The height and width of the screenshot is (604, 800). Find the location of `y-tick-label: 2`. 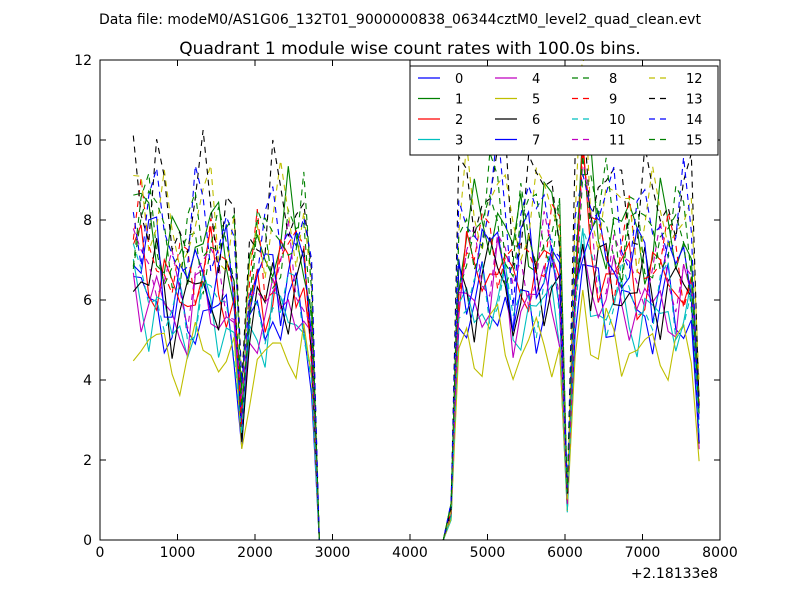

y-tick-label: 2 is located at coordinates (87, 461).